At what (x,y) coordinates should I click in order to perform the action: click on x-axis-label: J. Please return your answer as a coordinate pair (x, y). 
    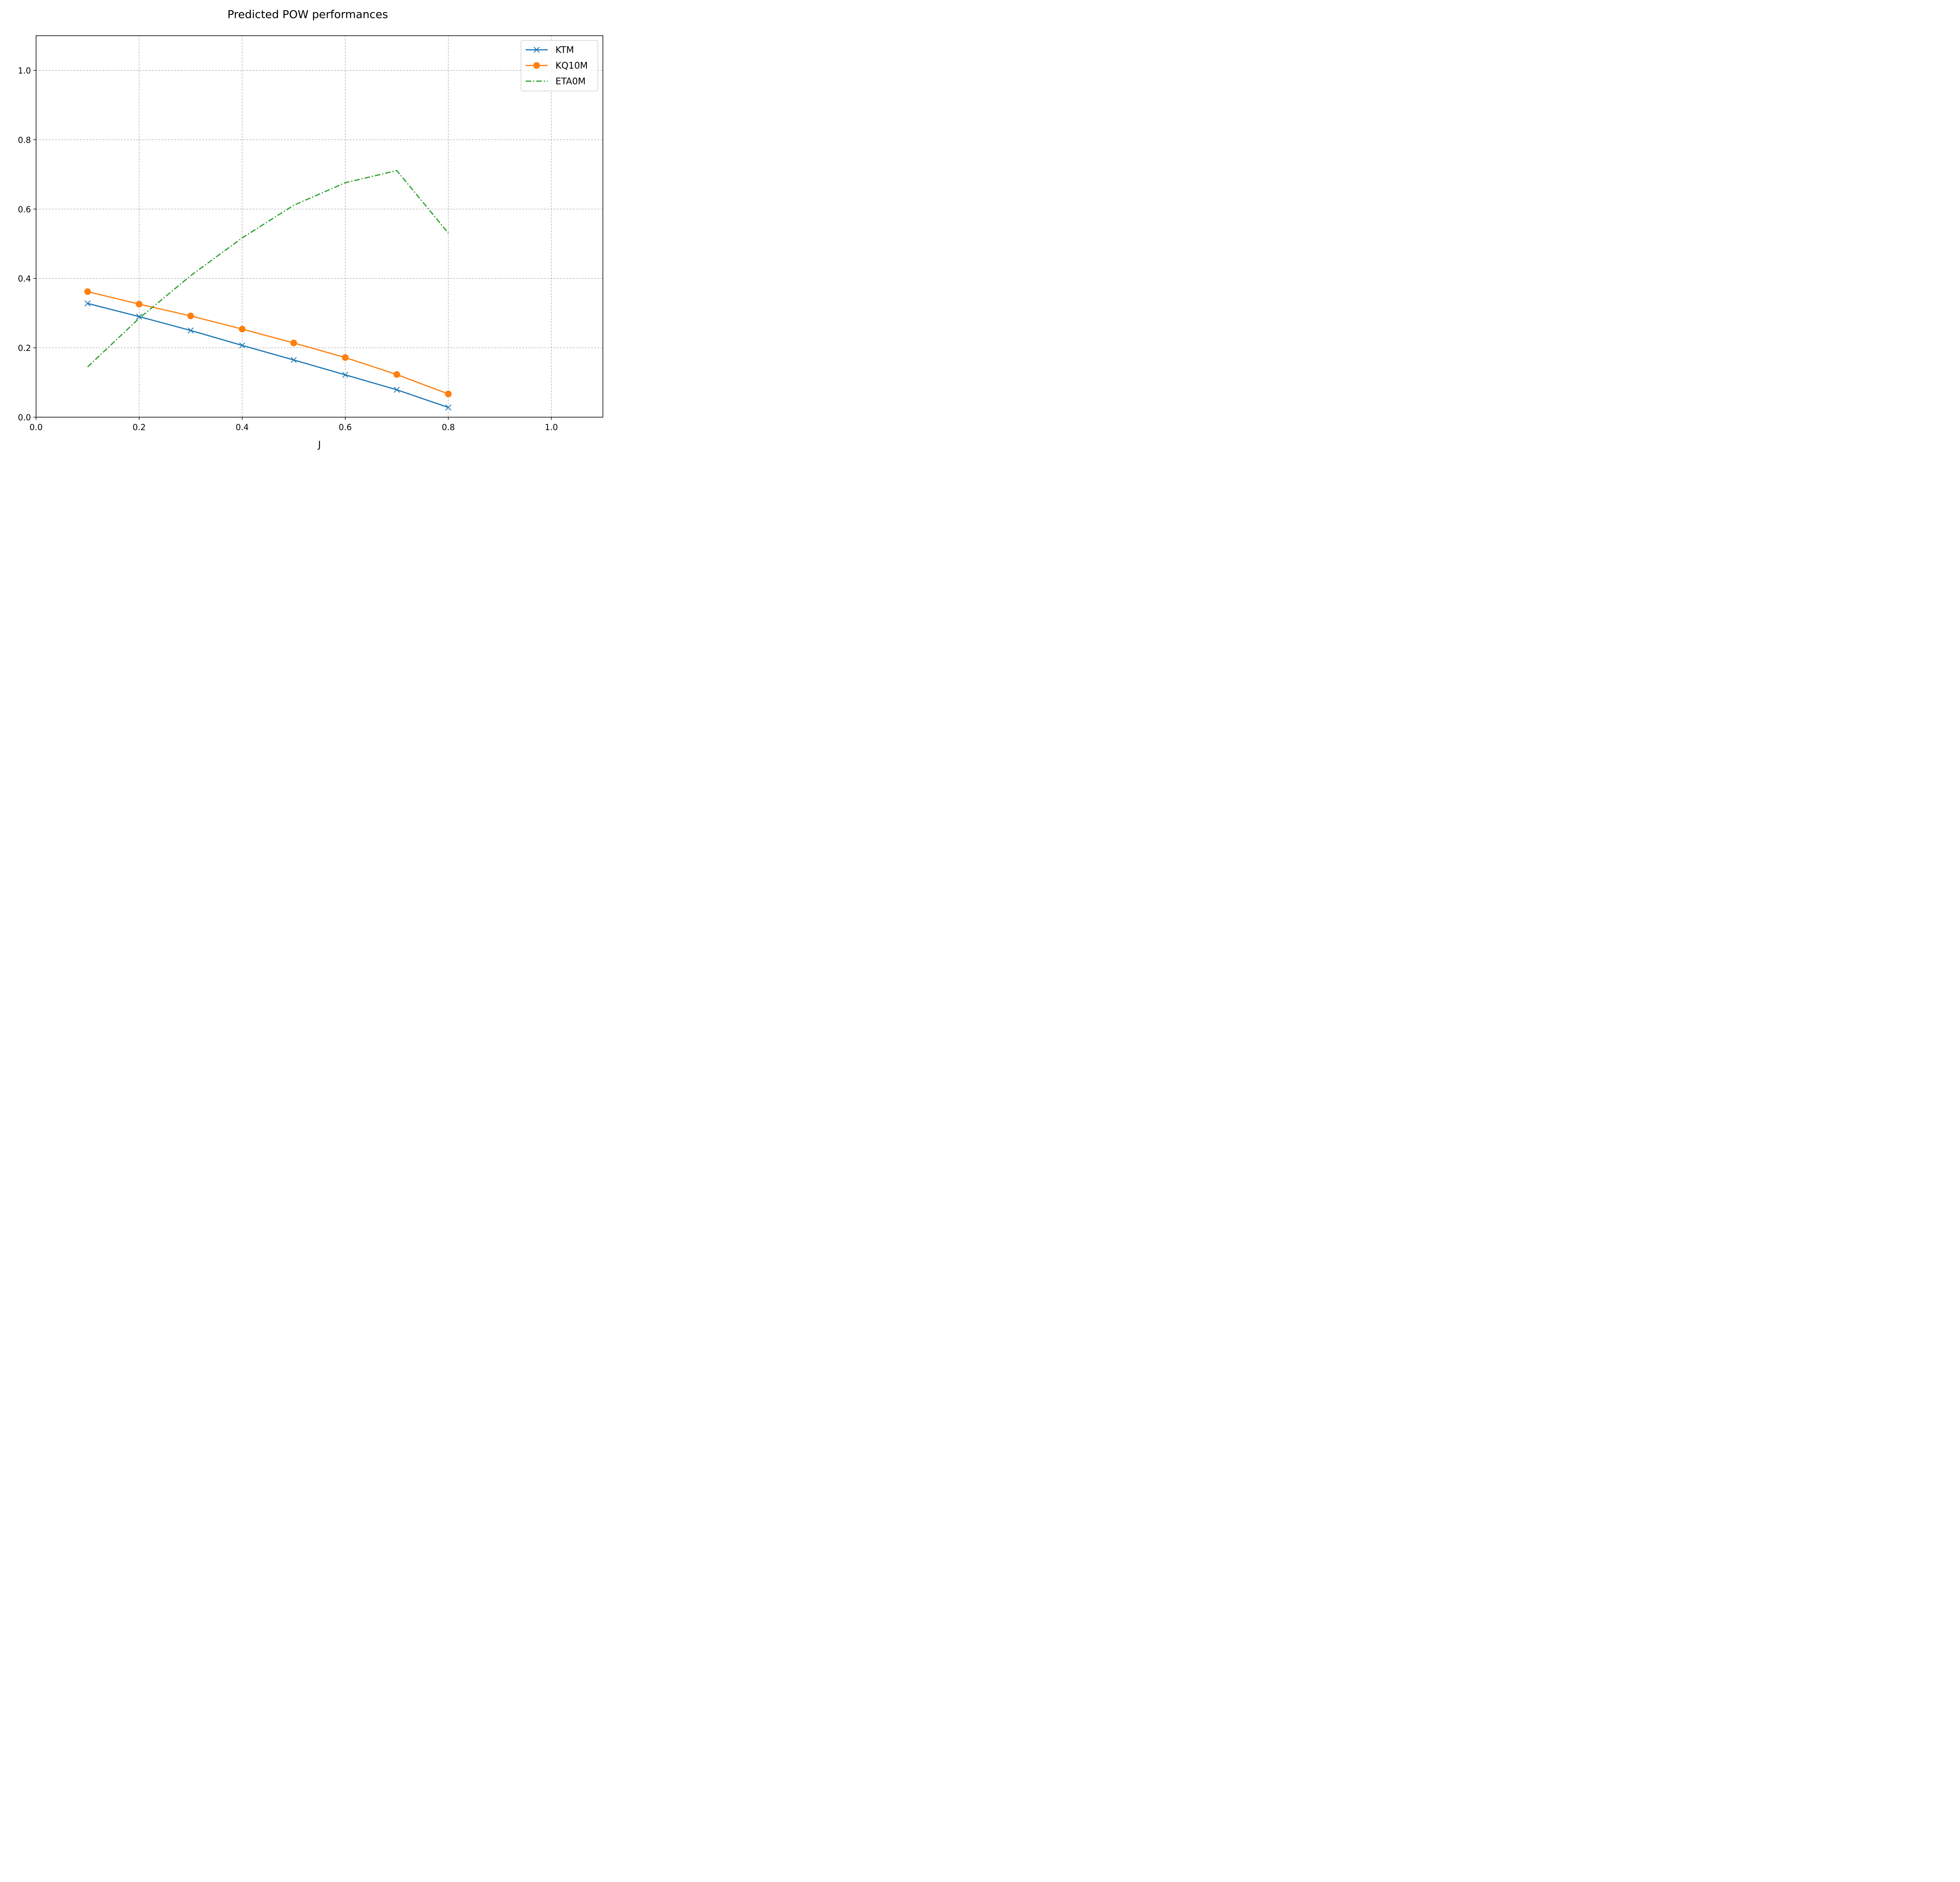
    Looking at the image, I should click on (319, 444).